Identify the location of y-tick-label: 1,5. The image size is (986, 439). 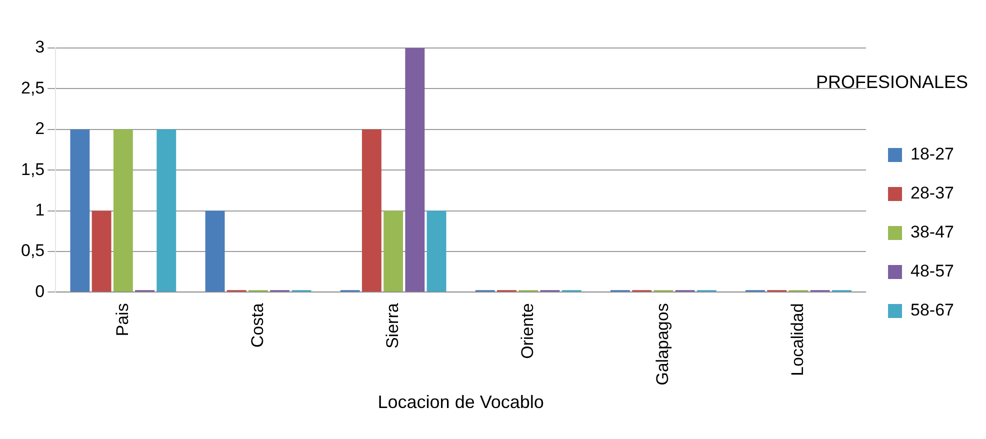
(32, 169).